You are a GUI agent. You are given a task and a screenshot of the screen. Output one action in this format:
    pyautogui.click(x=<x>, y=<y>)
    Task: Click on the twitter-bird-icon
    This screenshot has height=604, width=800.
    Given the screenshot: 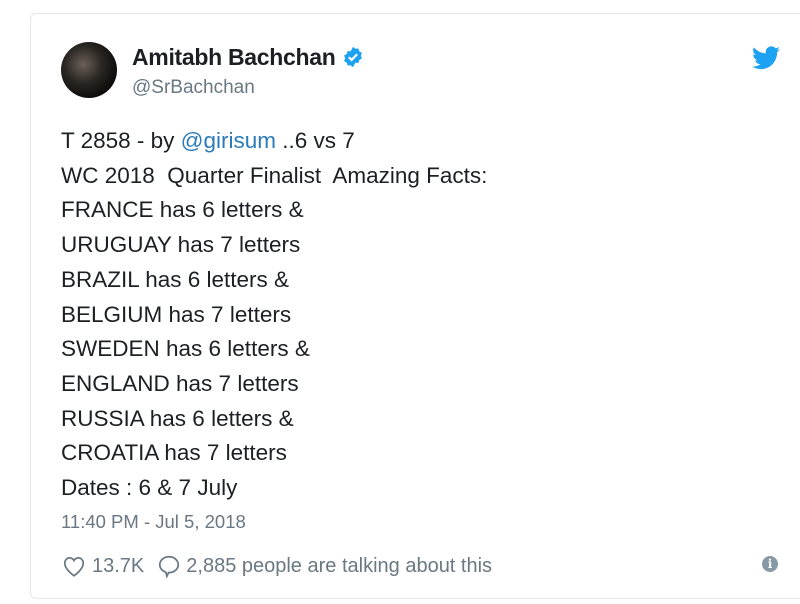 What is the action you would take?
    pyautogui.click(x=766, y=60)
    